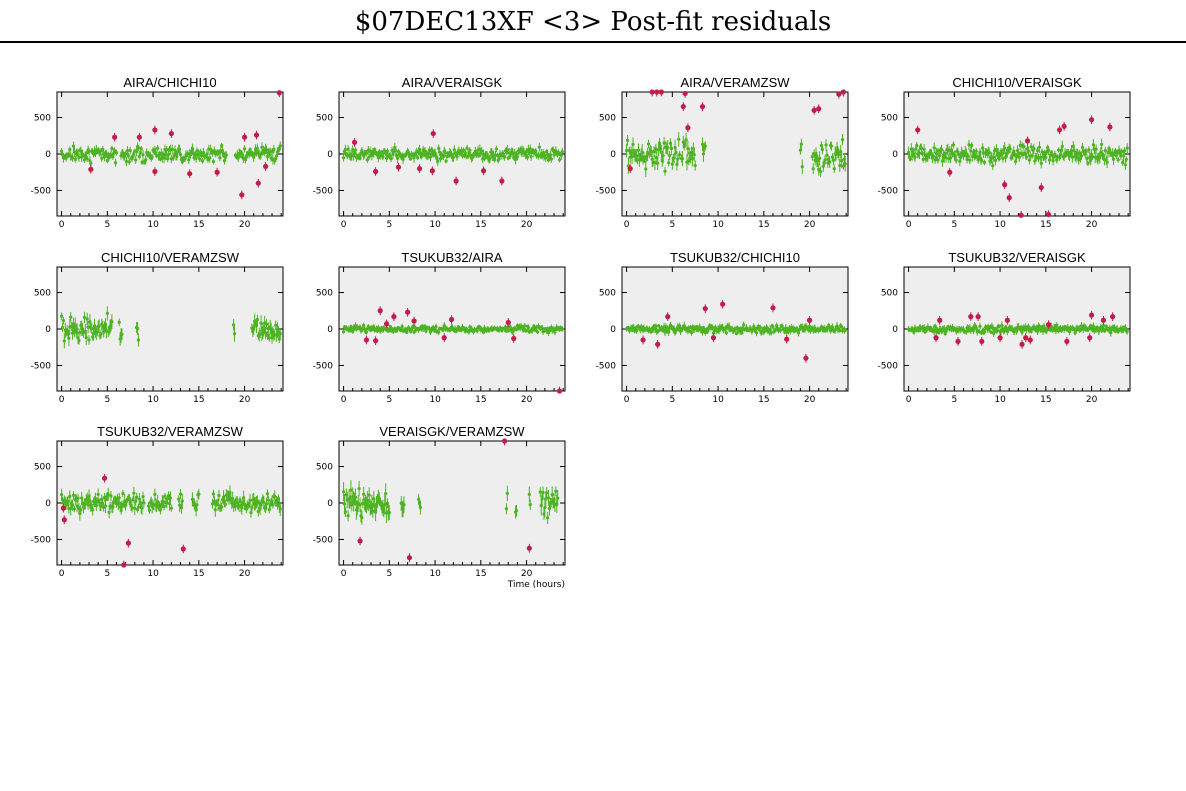 The width and height of the screenshot is (1186, 791). I want to click on panel-title: AIRA/VERAISGK, so click(452, 82).